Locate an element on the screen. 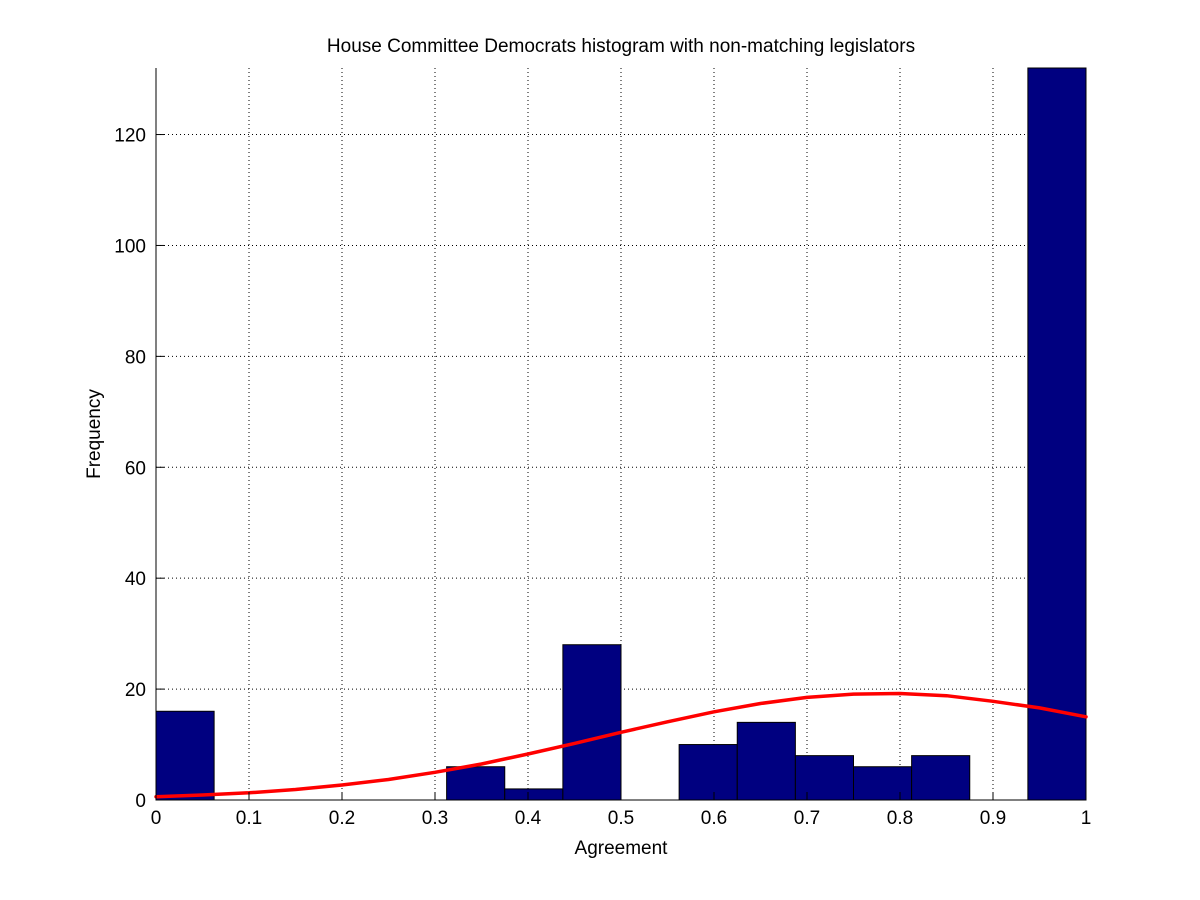  x-tick-label: 0 is located at coordinates (156, 818).